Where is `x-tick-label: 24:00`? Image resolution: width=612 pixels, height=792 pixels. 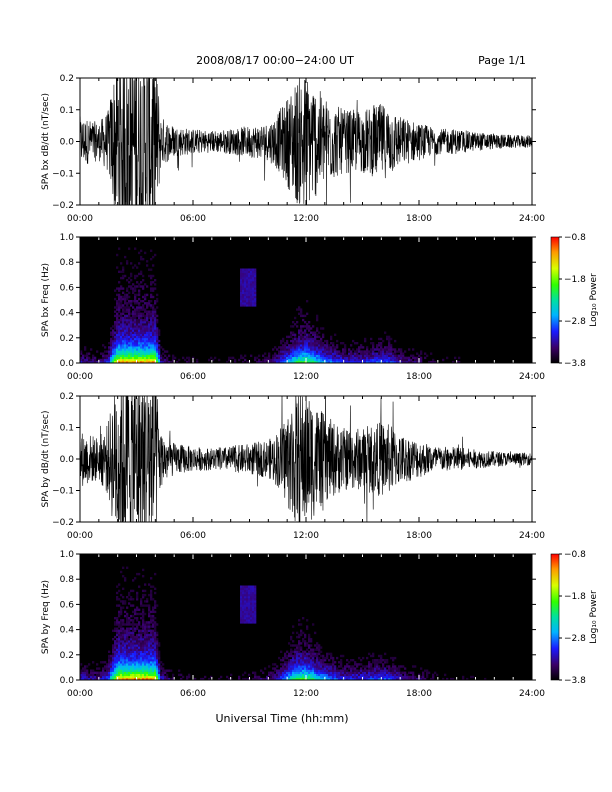
x-tick-label: 24:00 is located at coordinates (532, 219).